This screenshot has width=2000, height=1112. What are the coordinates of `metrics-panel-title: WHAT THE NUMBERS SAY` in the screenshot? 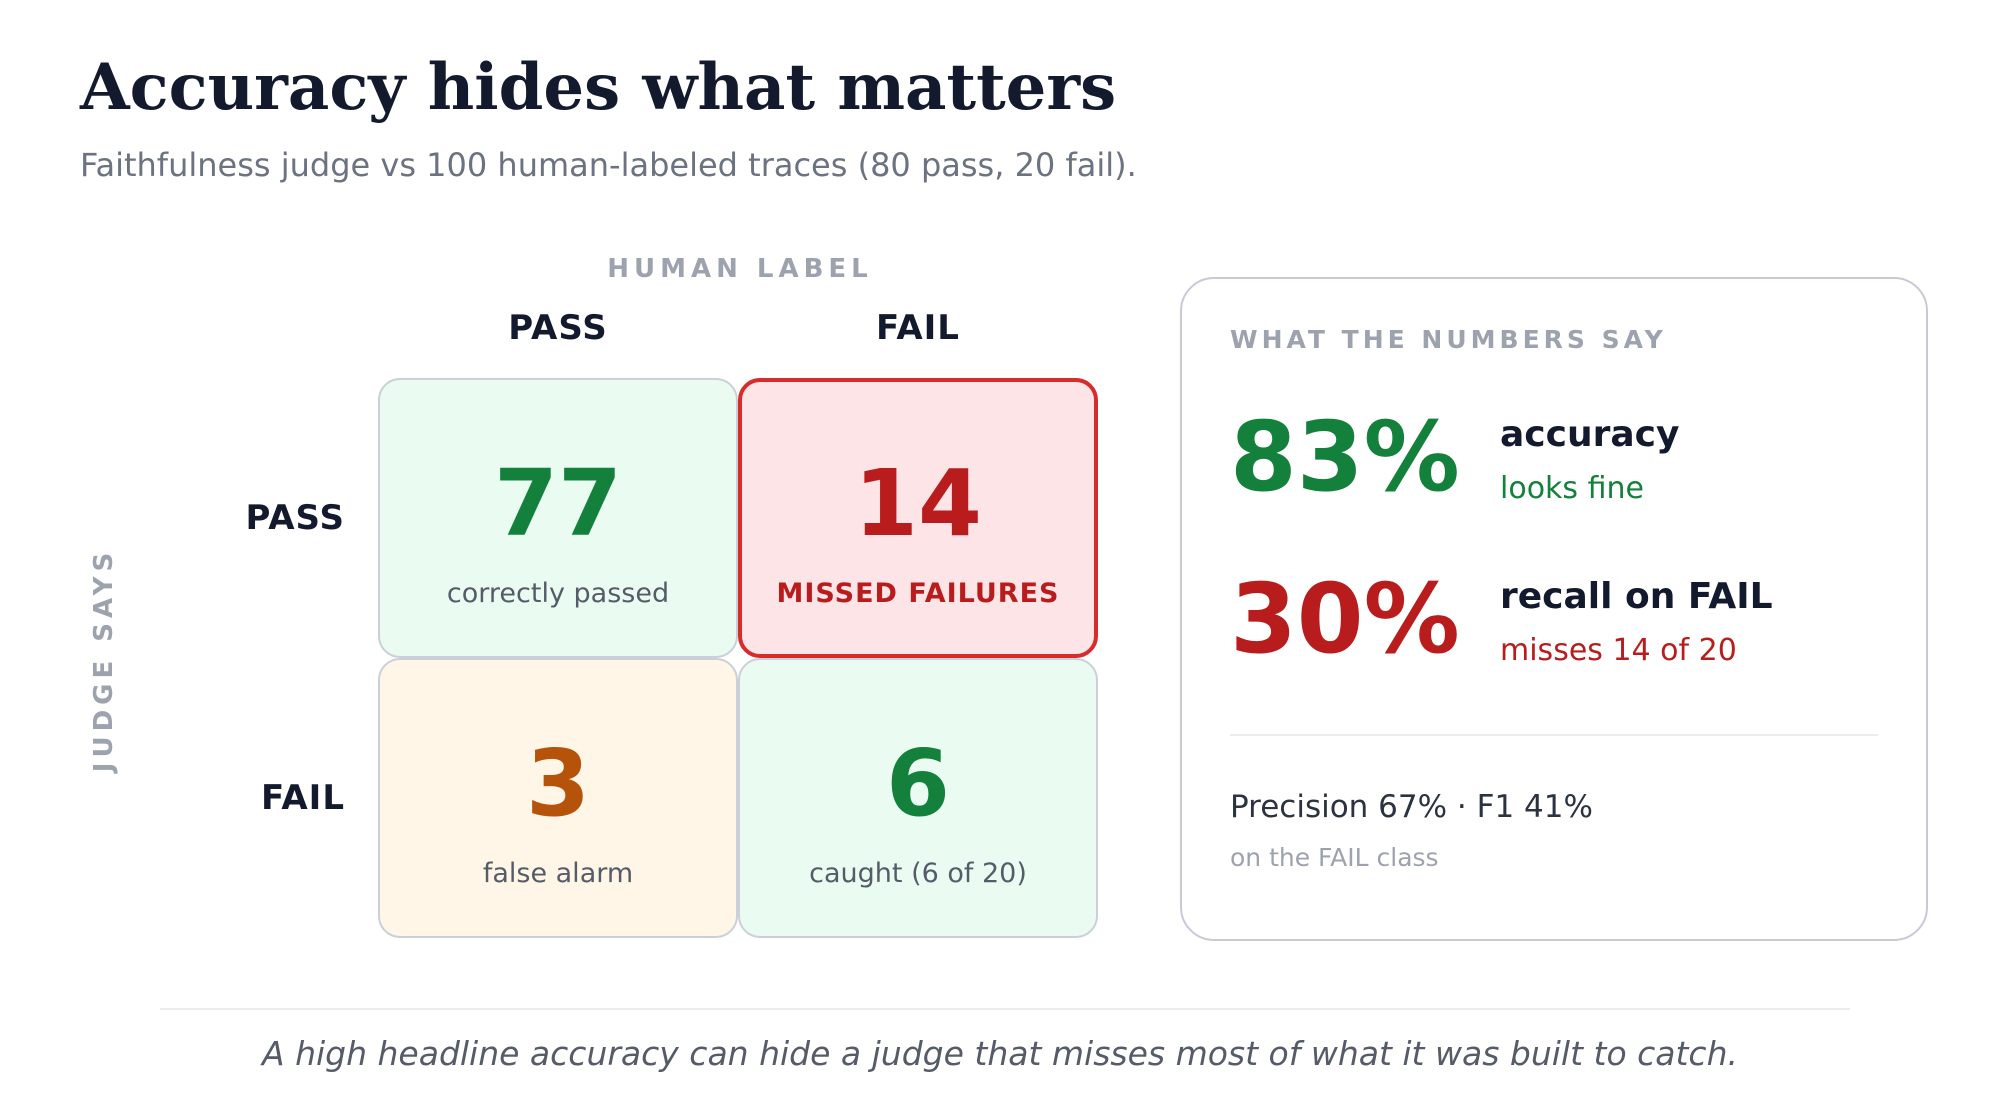 It's located at (1448, 339).